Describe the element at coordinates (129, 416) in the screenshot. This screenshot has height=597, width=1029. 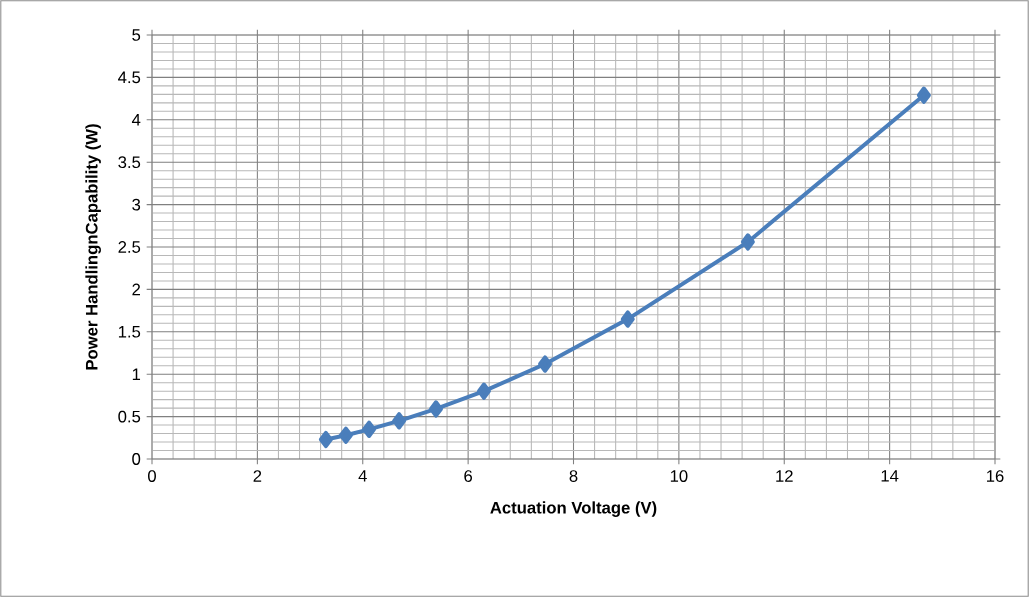
I see `y-tick-label: 0.5` at that location.